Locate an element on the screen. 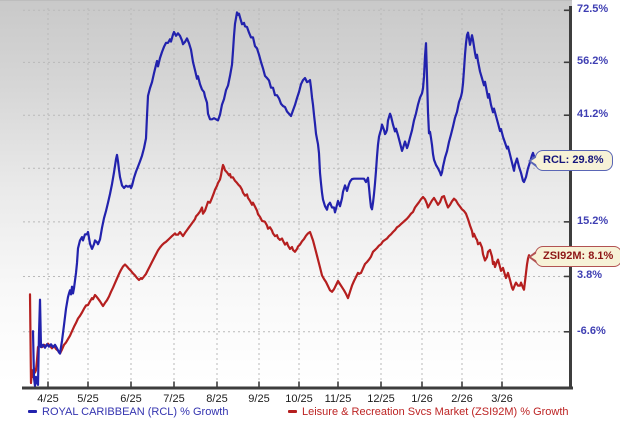 This screenshot has height=424, width=620. x-tick-label: 6/25 is located at coordinates (131, 399).